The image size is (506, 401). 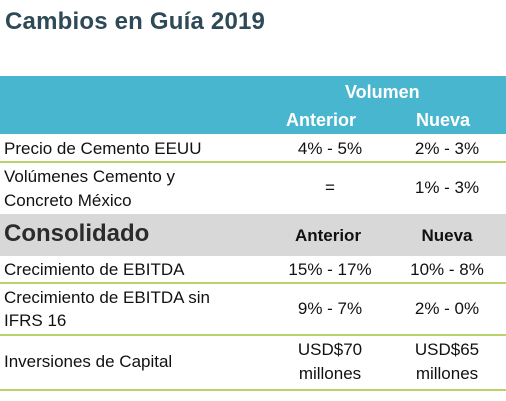 What do you see at coordinates (135, 21) in the screenshot?
I see `page-title: Cambios en Guía 2019` at bounding box center [135, 21].